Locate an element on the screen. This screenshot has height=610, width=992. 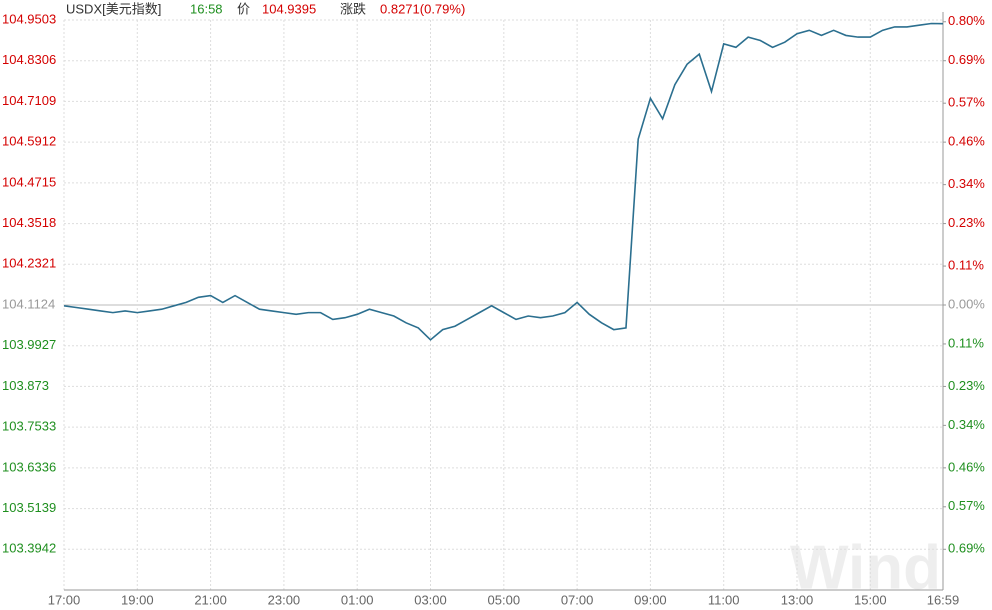
watermark: Wind is located at coordinates (865, 567).